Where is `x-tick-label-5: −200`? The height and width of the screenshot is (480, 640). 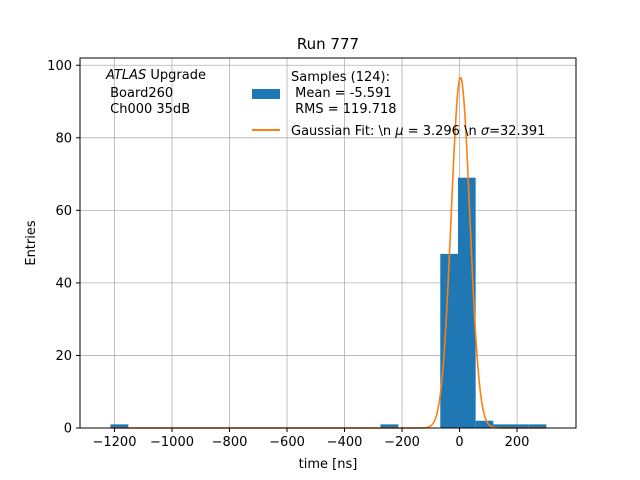 x-tick-label-5: −200 is located at coordinates (402, 442).